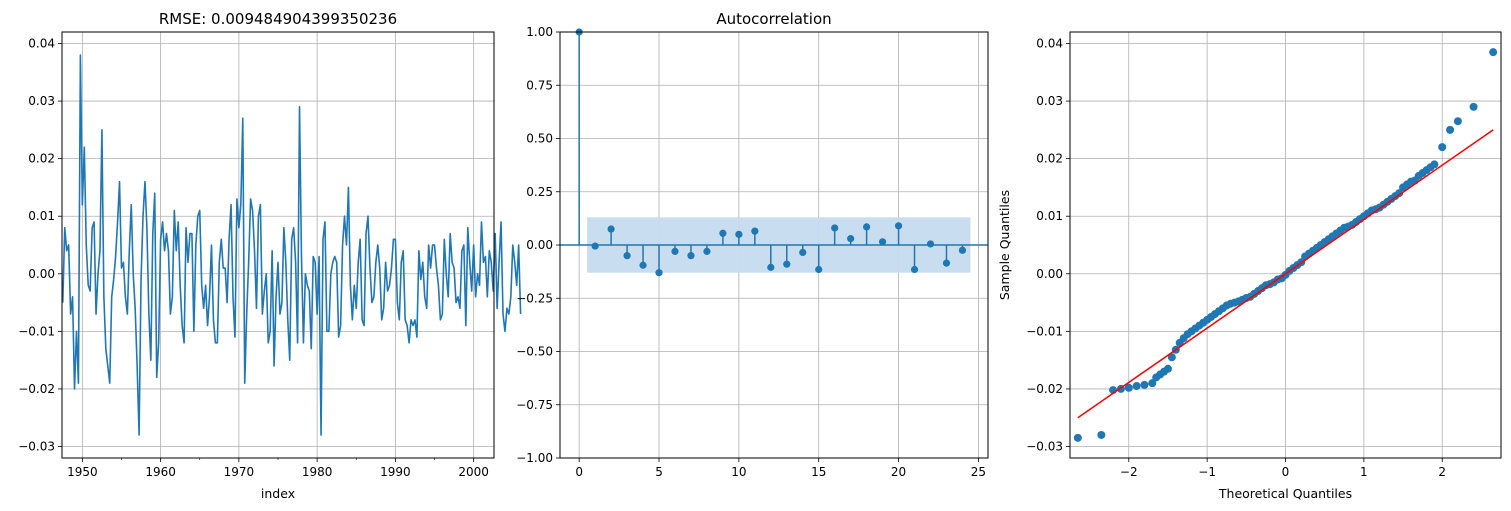  I want to click on y-tick-label: 0.75, so click(539, 85).